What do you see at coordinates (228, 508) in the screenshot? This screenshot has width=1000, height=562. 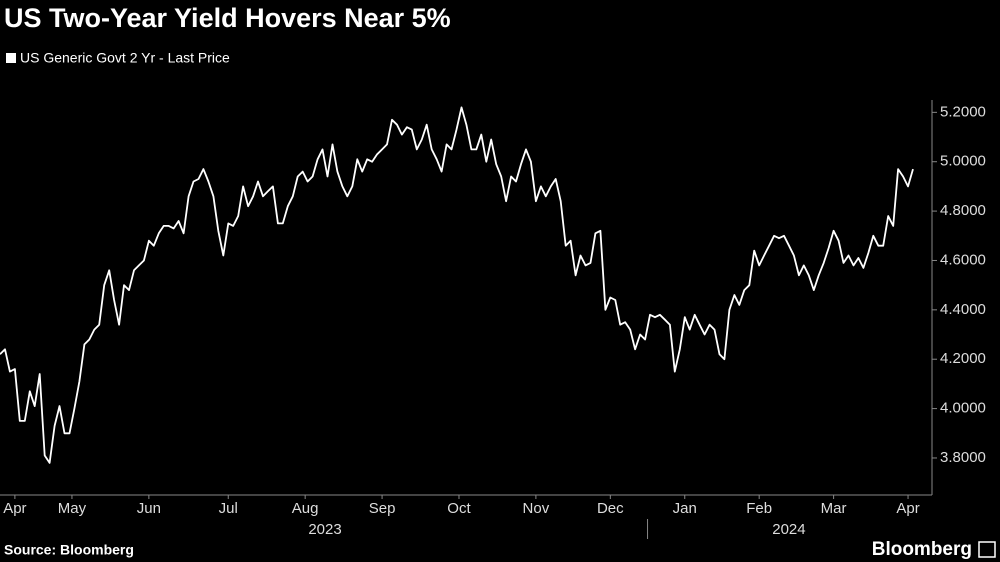 I see `x-tick-label: Jul` at bounding box center [228, 508].